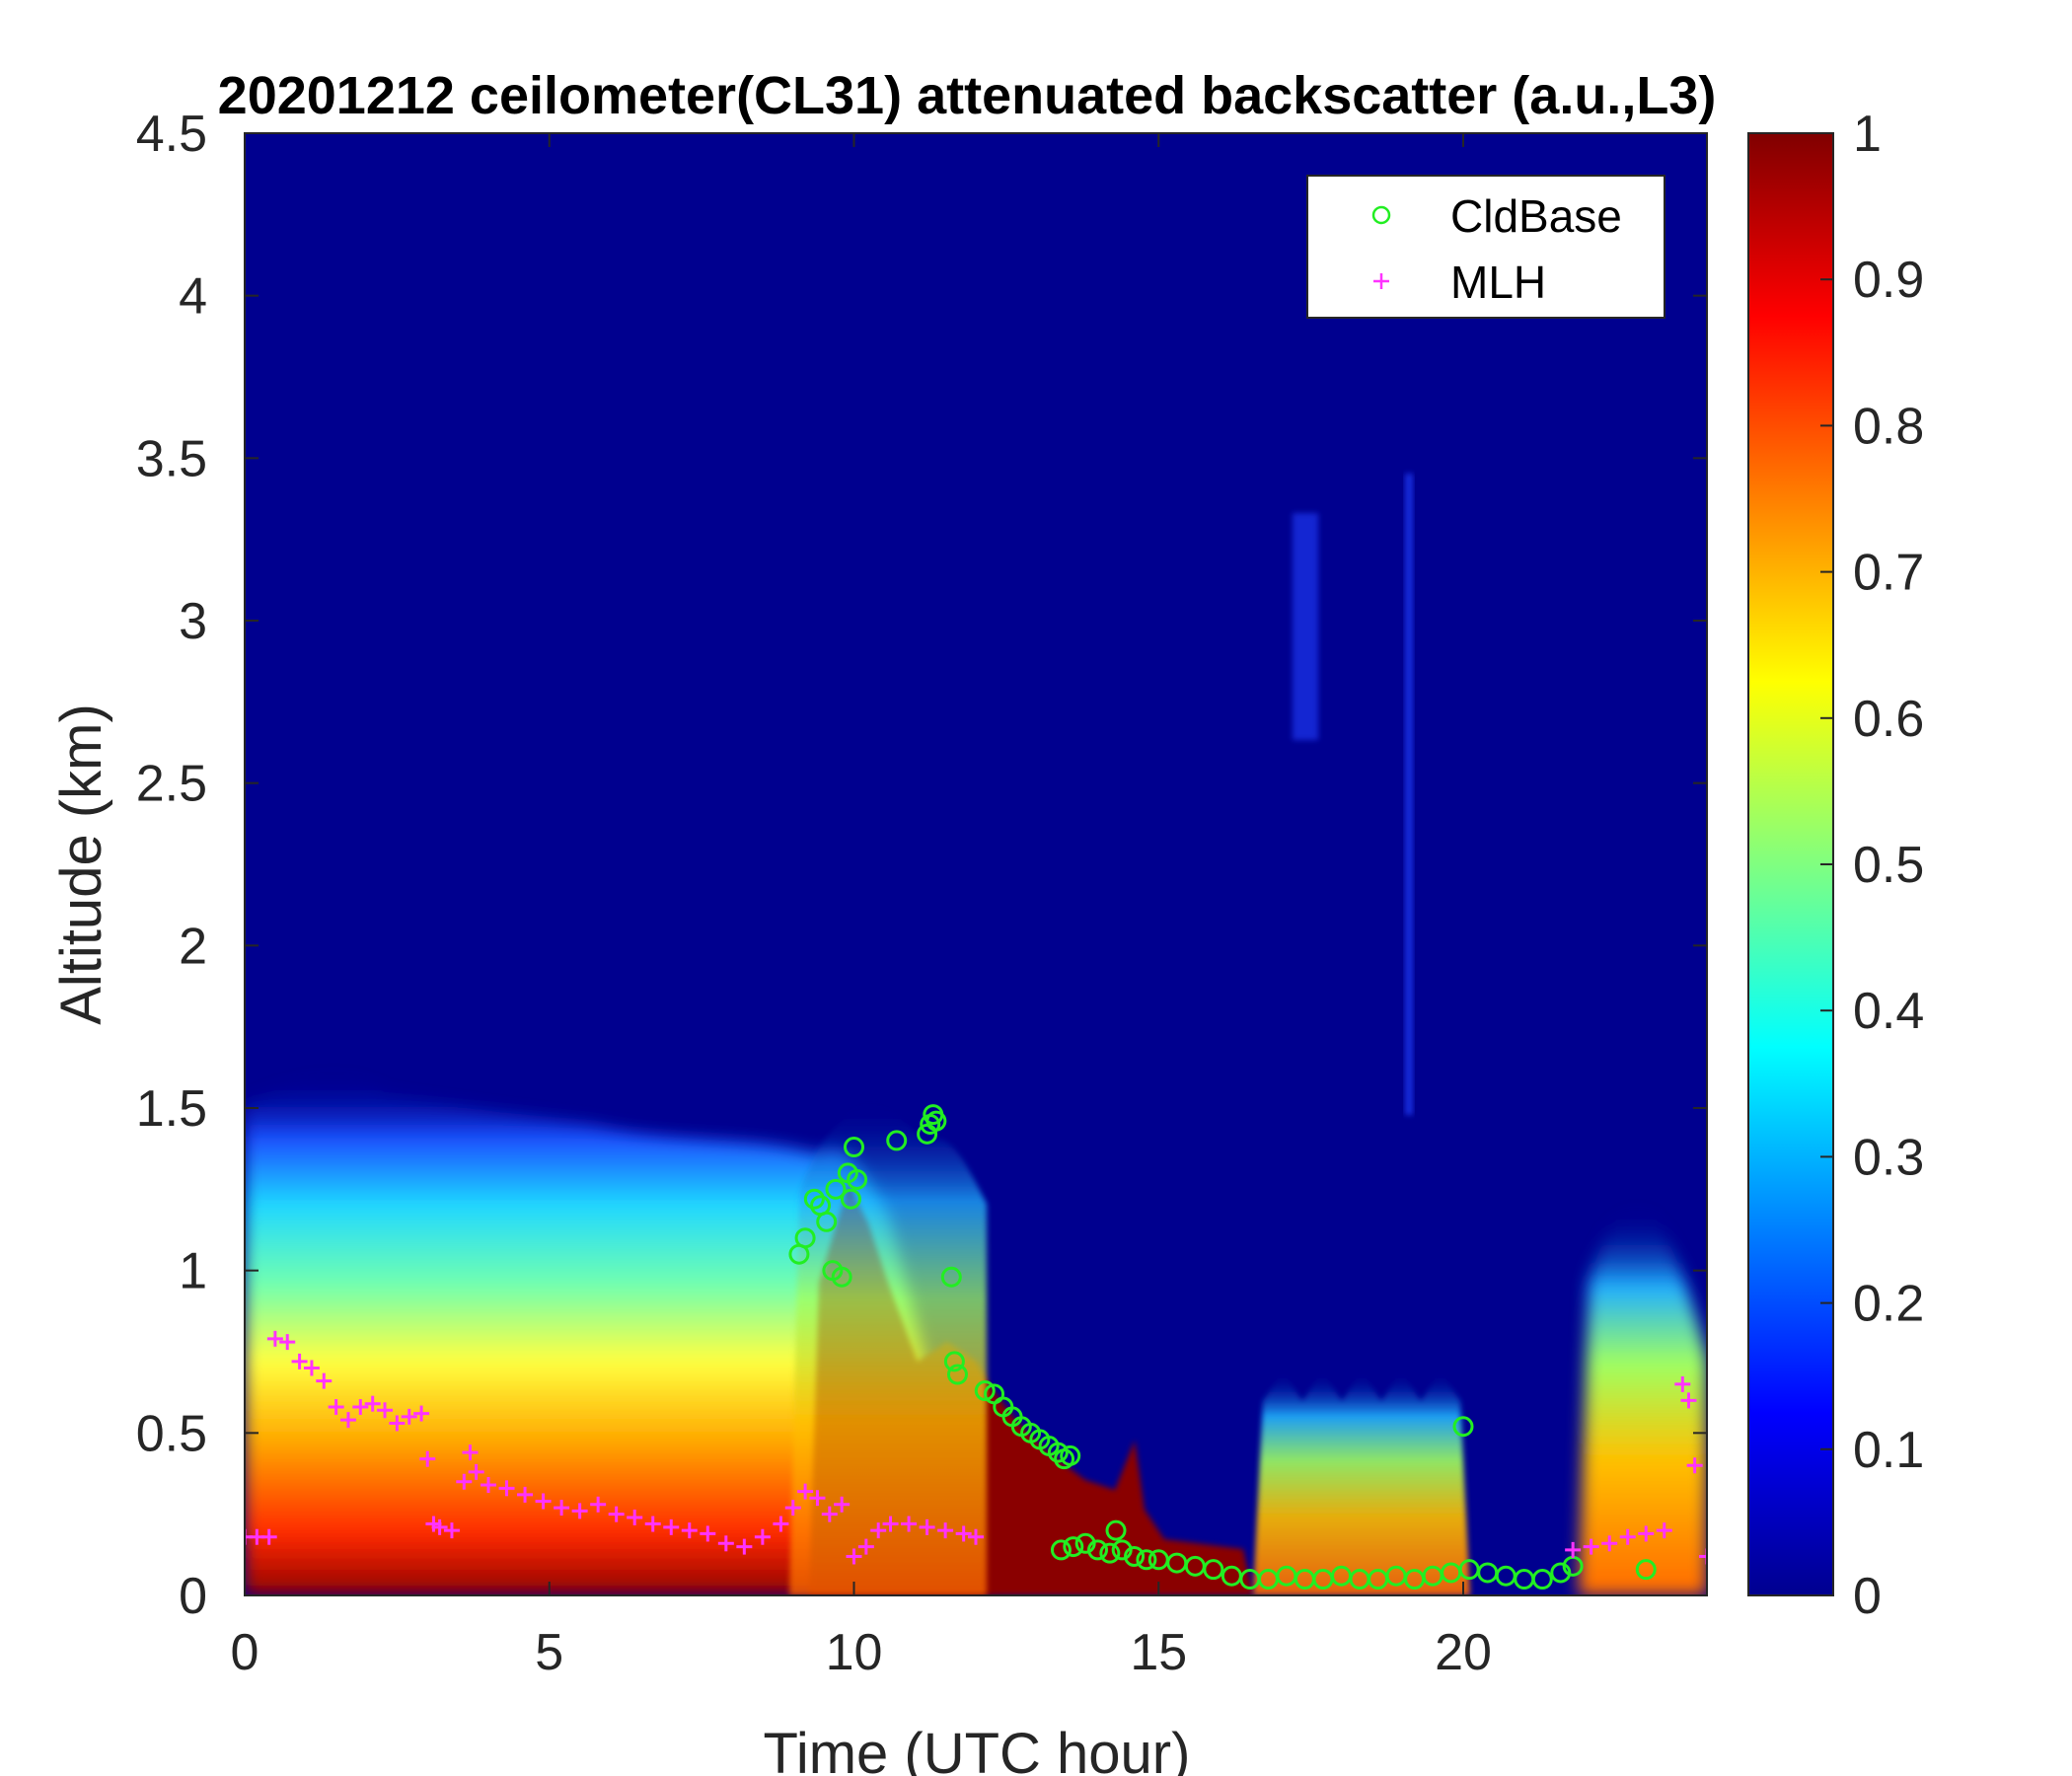 The image size is (2072, 1776). Describe the element at coordinates (1791, 864) in the screenshot. I see `colorbar` at that location.